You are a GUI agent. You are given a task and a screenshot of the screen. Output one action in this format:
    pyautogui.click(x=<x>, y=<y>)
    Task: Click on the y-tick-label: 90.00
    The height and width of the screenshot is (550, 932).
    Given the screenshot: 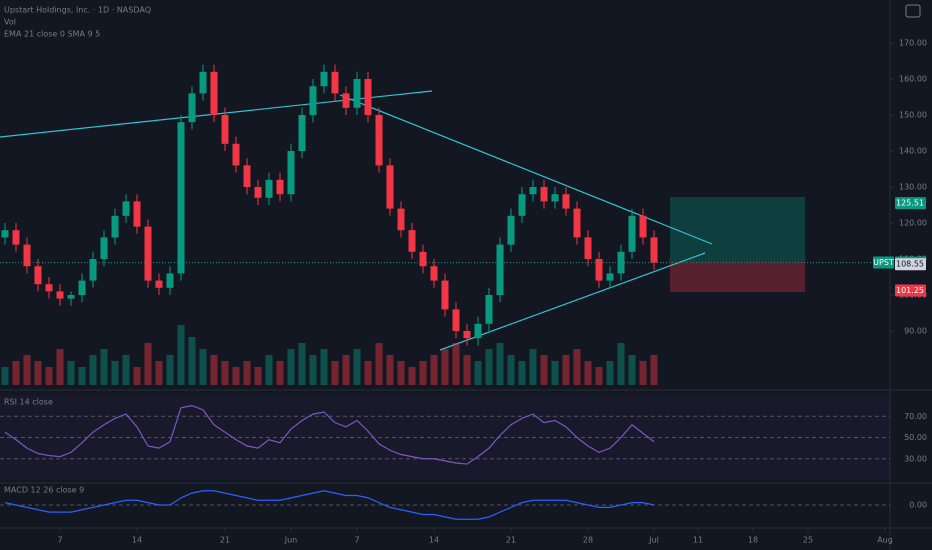 What is the action you would take?
    pyautogui.click(x=915, y=331)
    